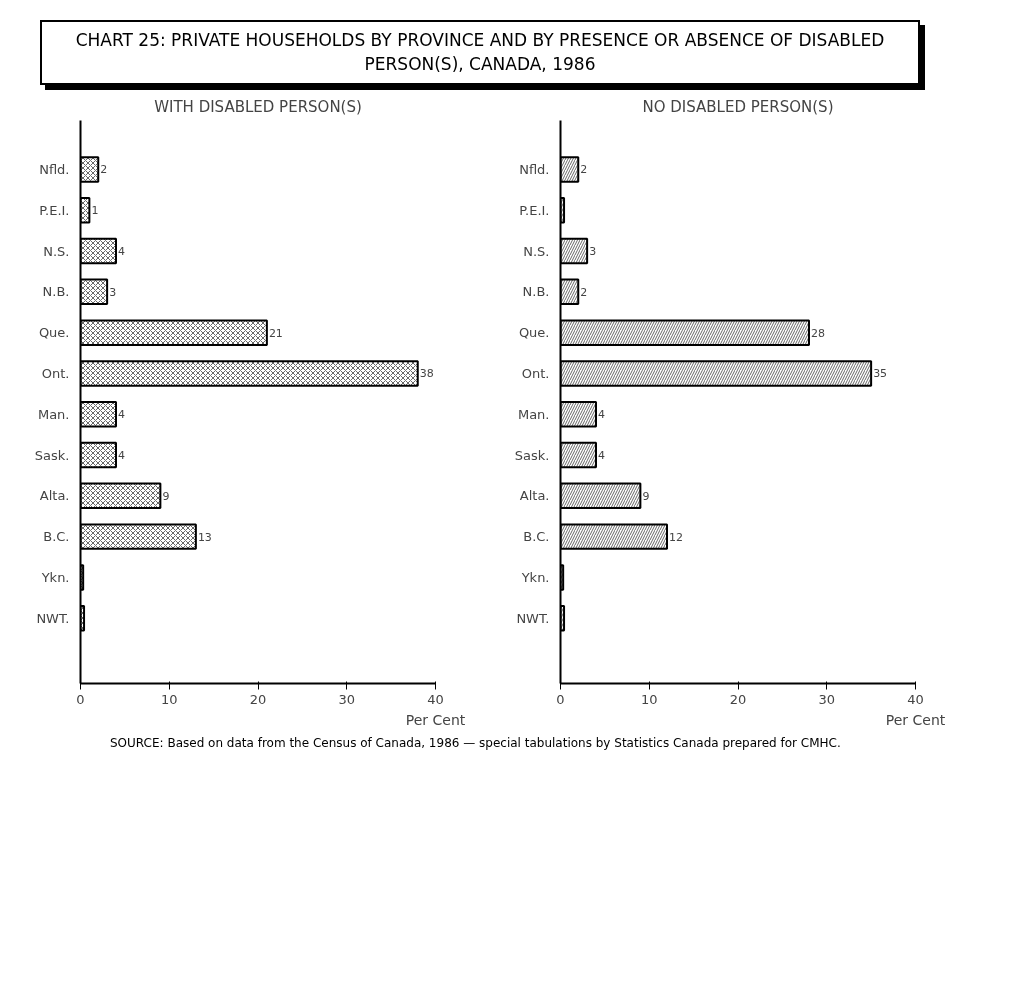 Image resolution: width=1013 pixels, height=999 pixels. Describe the element at coordinates (258, 106) in the screenshot. I see `chart-title: WITH DISABLED PERSON(S)` at that location.